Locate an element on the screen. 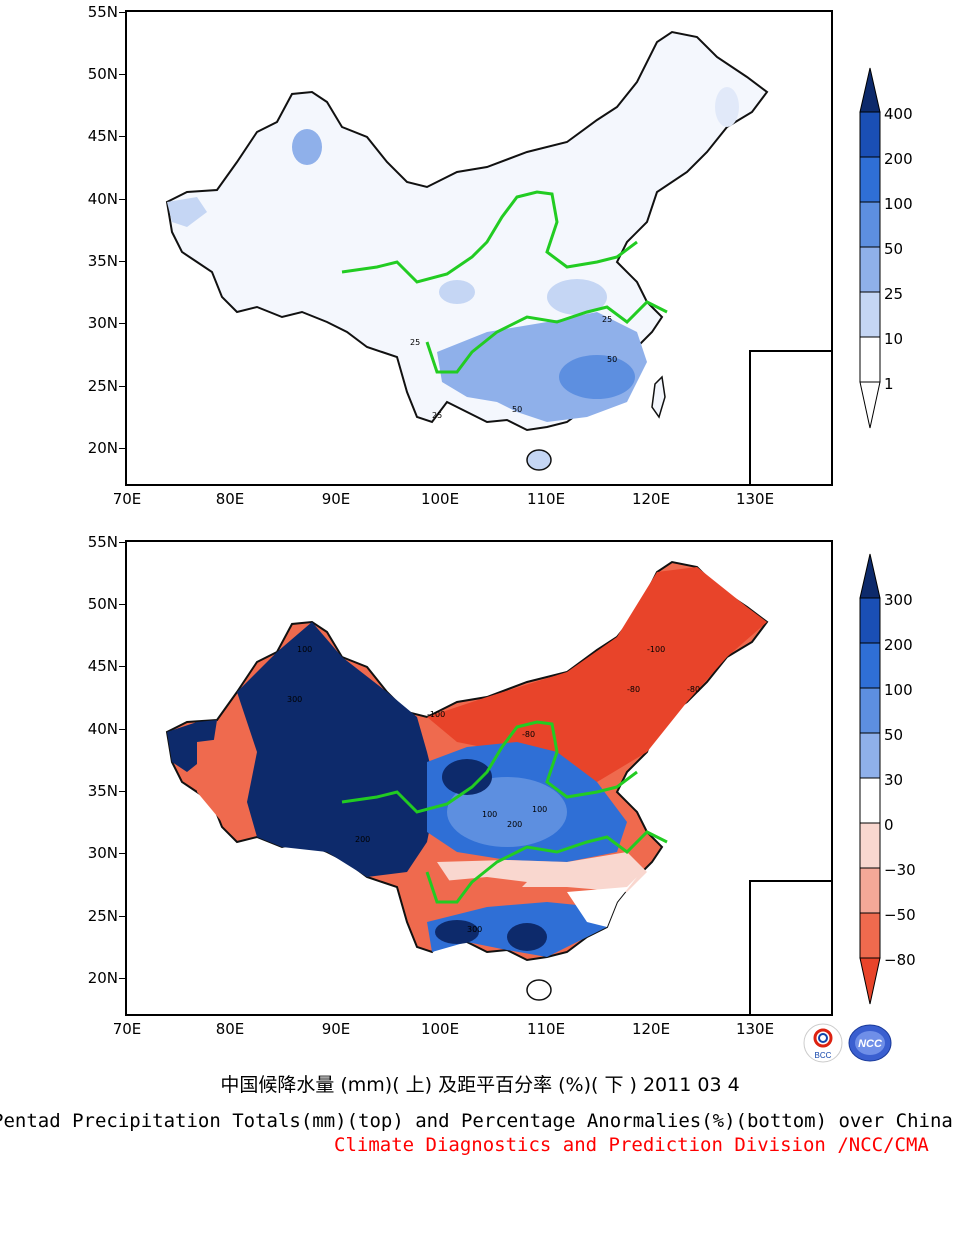 This screenshot has height=1243, width=960. colorbar-bottom is located at coordinates (870, 779).